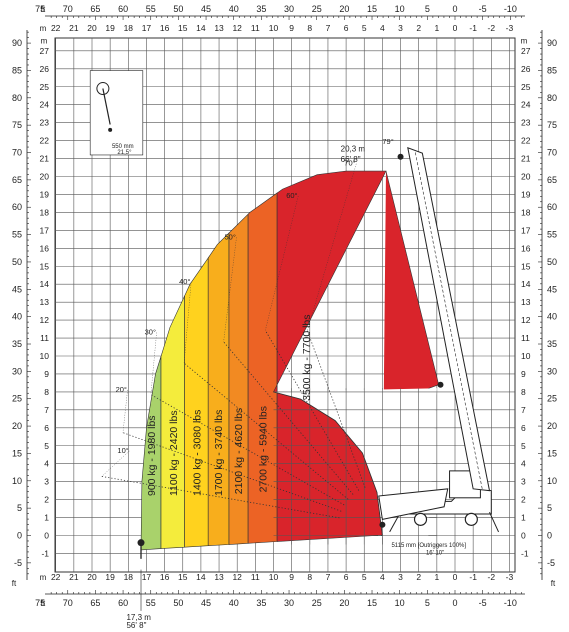  What do you see at coordinates (309, 577) in the screenshot?
I see `bottom-m-label: 8` at bounding box center [309, 577].